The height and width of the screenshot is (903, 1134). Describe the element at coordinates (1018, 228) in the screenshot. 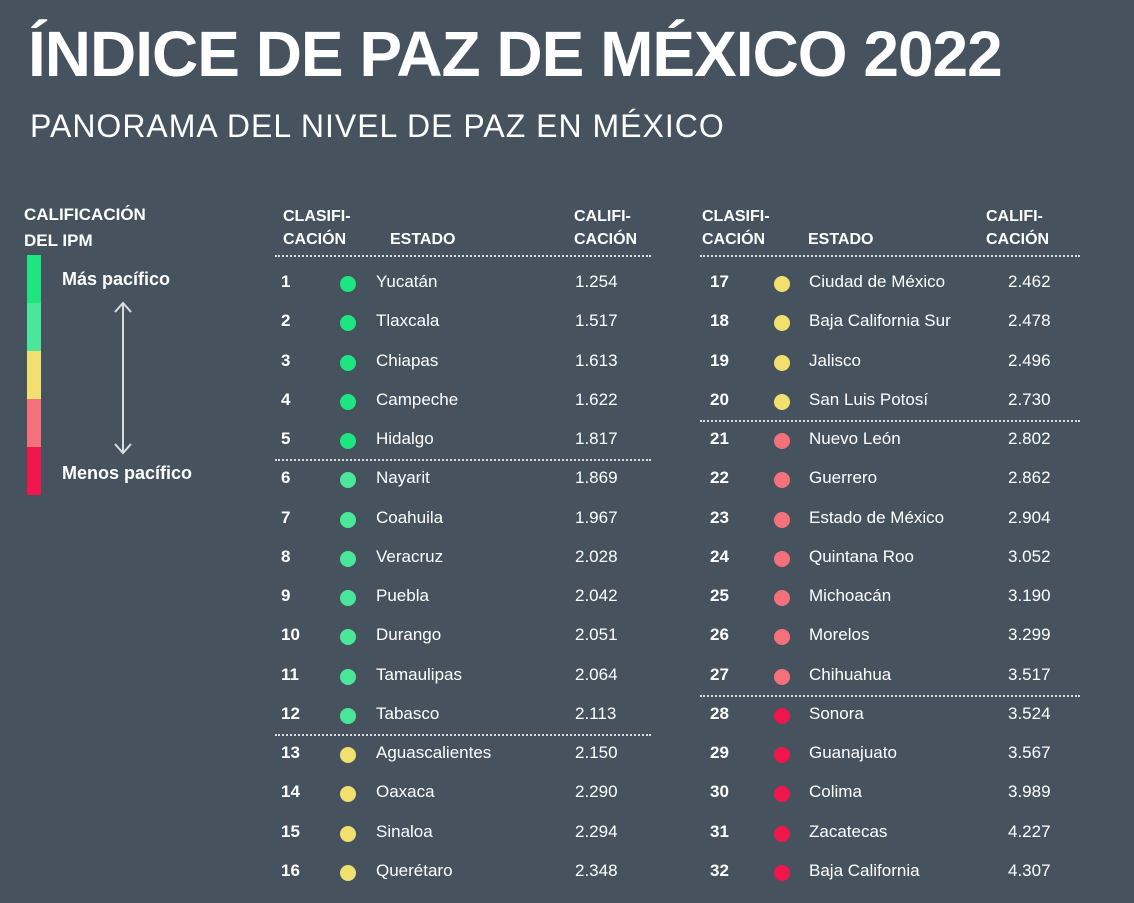

I see `score-column-header: CALIFI- CACIÓN` at that location.